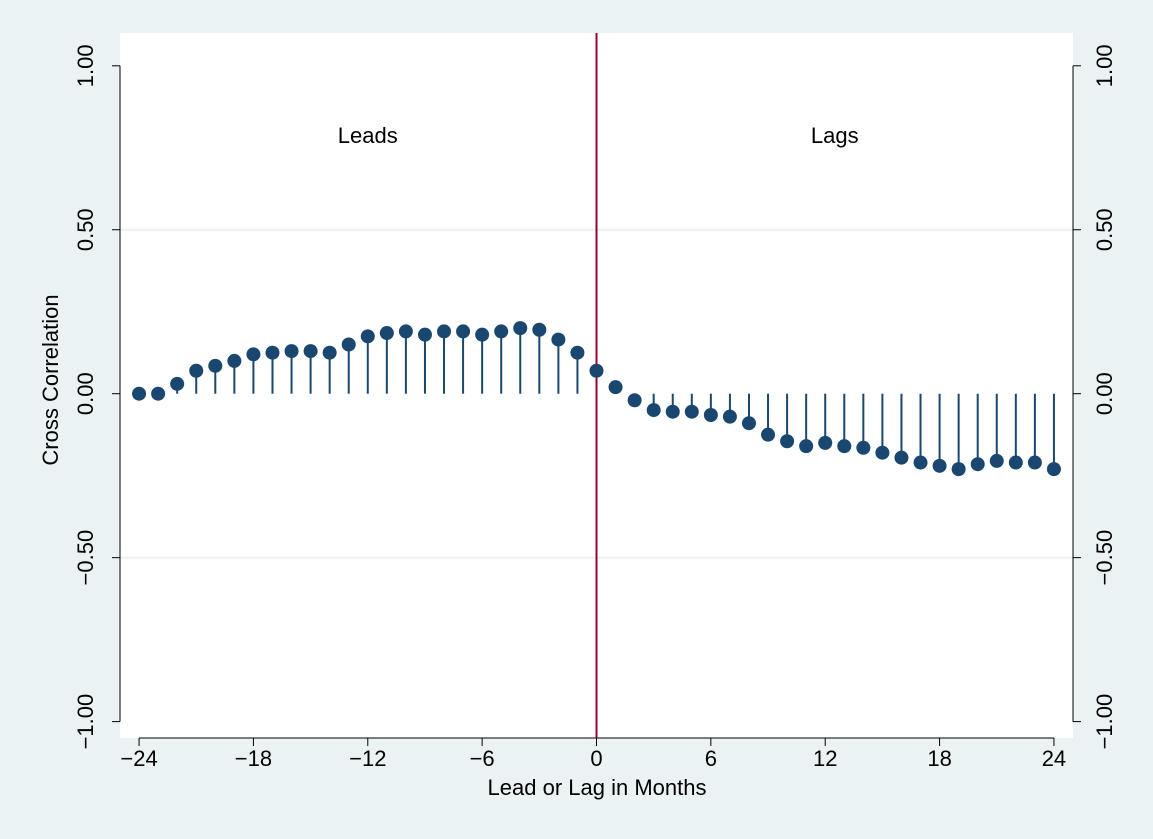 The width and height of the screenshot is (1153, 839). I want to click on y-tick-label: −0.50, so click(85, 558).